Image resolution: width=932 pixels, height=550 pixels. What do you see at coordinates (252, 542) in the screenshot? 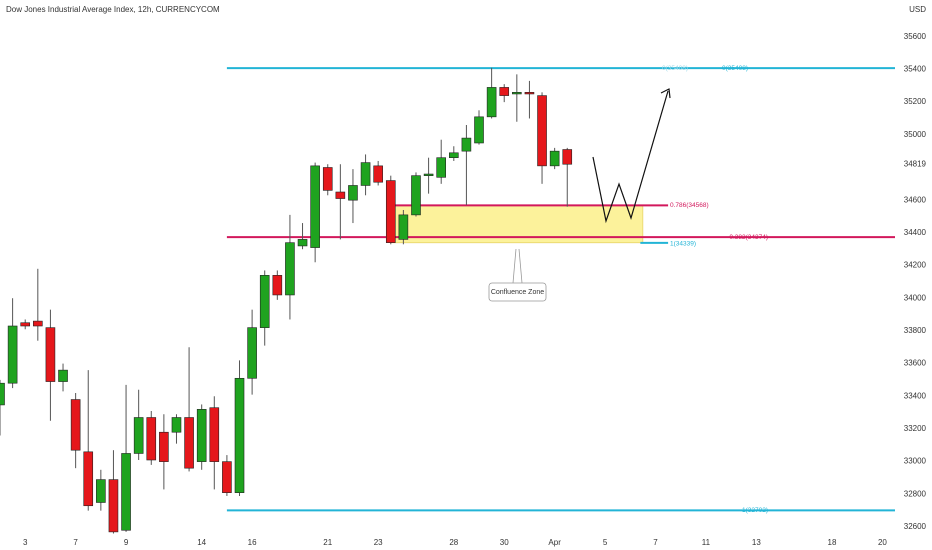
I see `x-tick-label: 16` at bounding box center [252, 542].